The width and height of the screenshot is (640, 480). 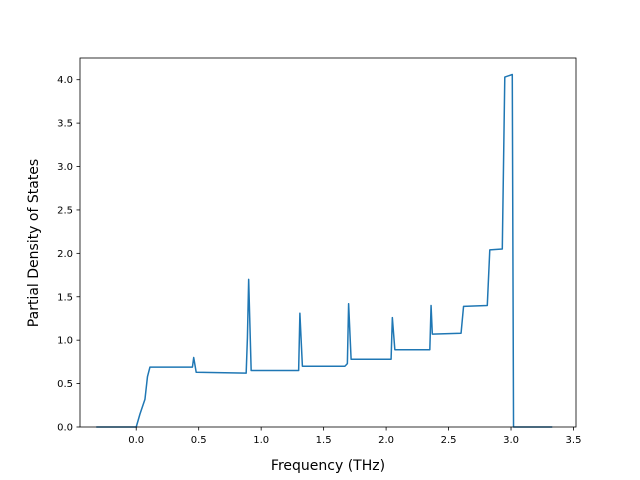 I want to click on x-tick-label: 2.5, so click(x=449, y=440).